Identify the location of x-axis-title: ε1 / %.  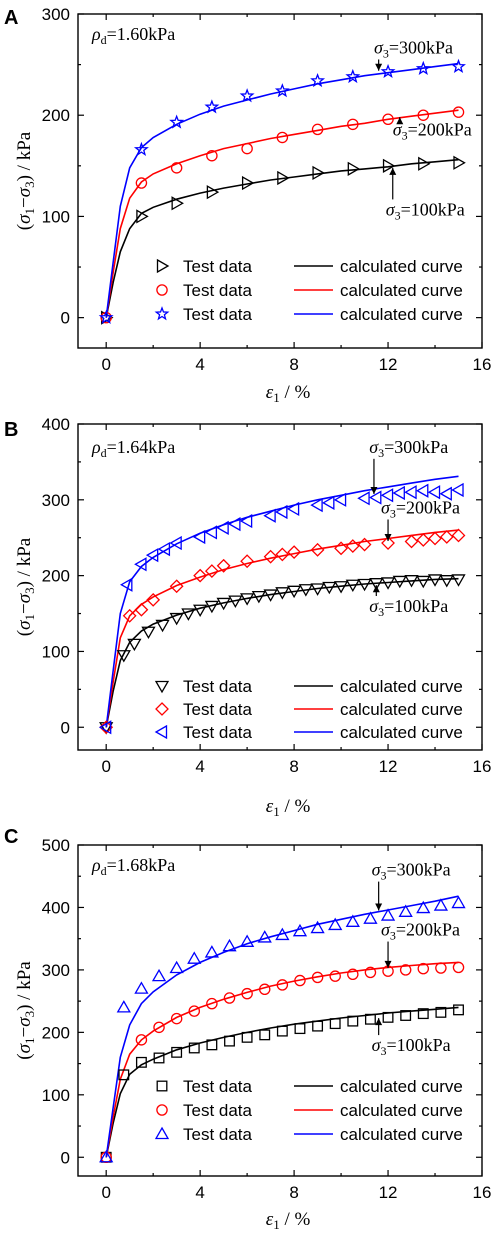
(288, 807).